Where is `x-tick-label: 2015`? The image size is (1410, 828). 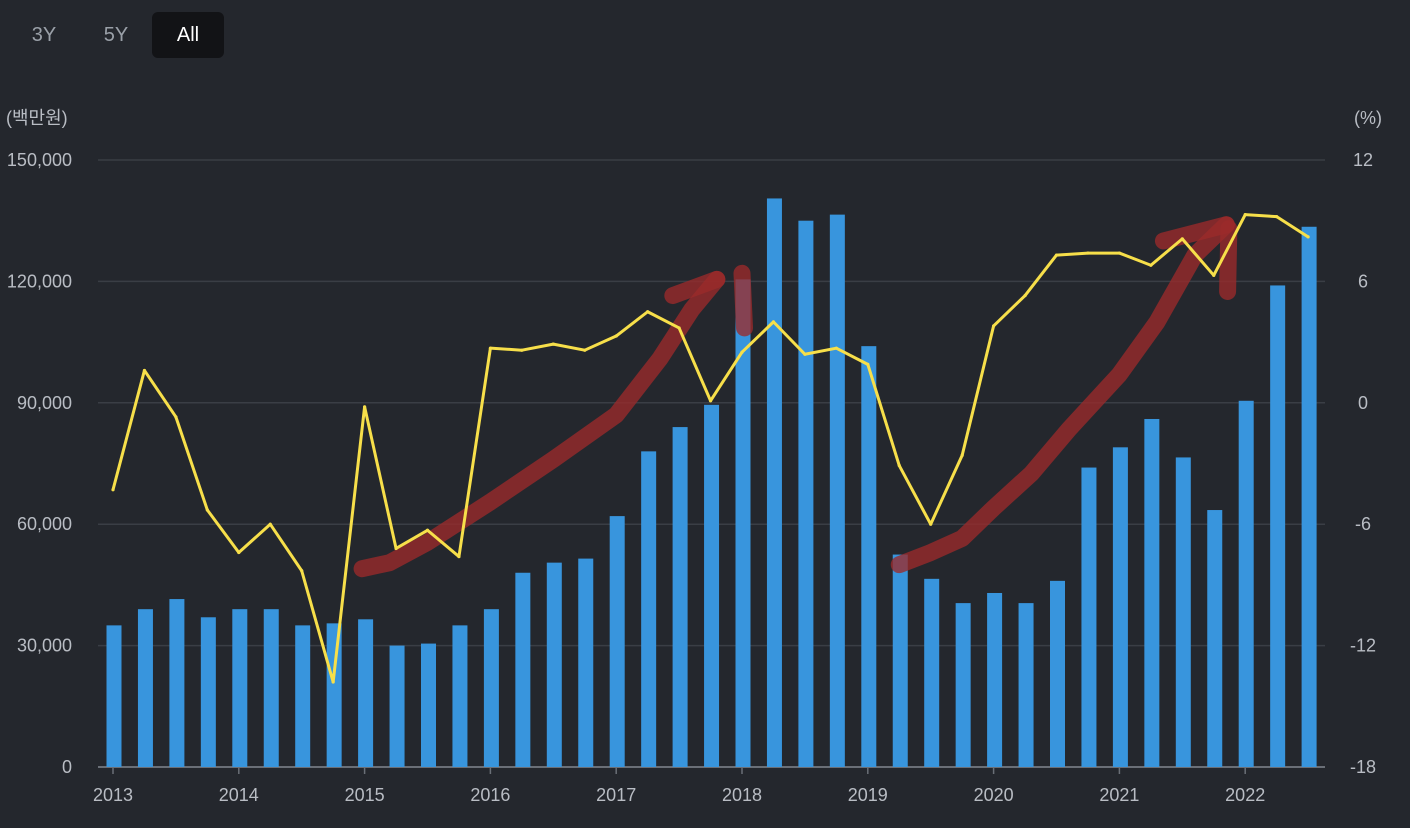 x-tick-label: 2015 is located at coordinates (365, 795).